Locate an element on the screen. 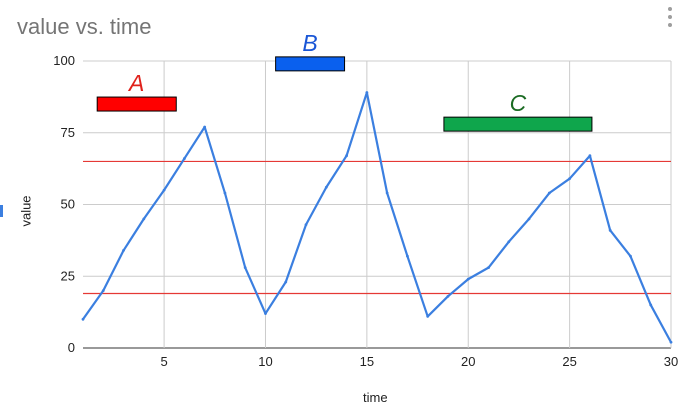 The width and height of the screenshot is (690, 418). legend-swatch is located at coordinates (1, 211).